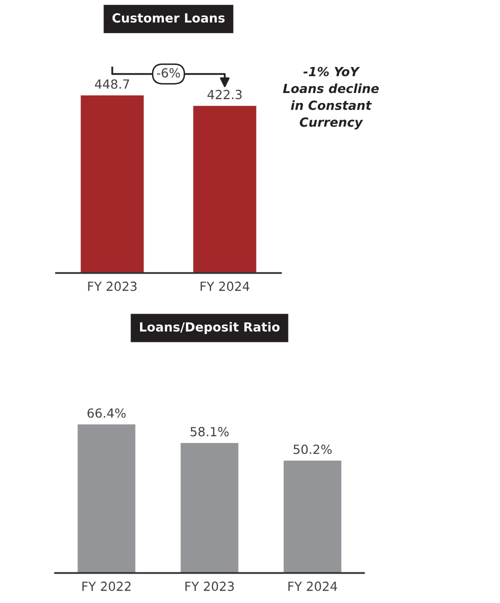  Describe the element at coordinates (209, 431) in the screenshot. I see `data-label: 58.1%` at that location.